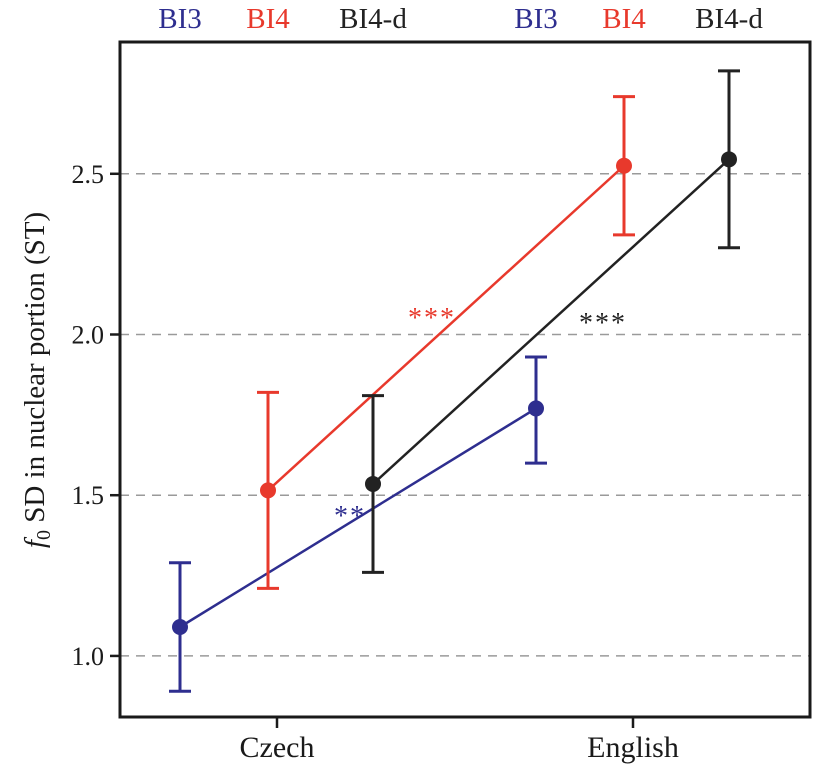 The image size is (827, 773). What do you see at coordinates (350, 516) in the screenshot?
I see `significance-label: **` at bounding box center [350, 516].